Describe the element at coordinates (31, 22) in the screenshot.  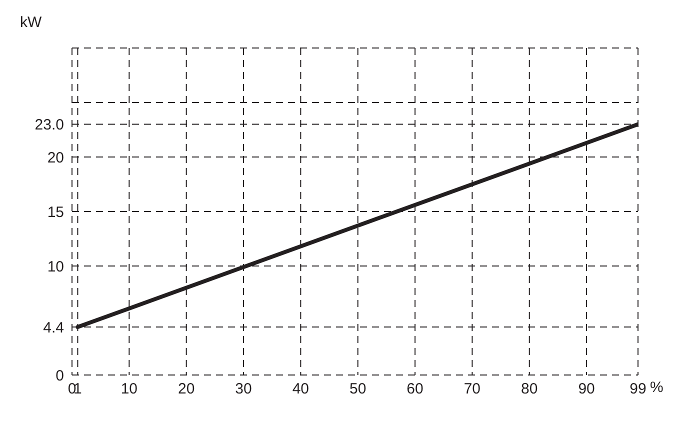
I see `y-axis-title: kW` at that location.